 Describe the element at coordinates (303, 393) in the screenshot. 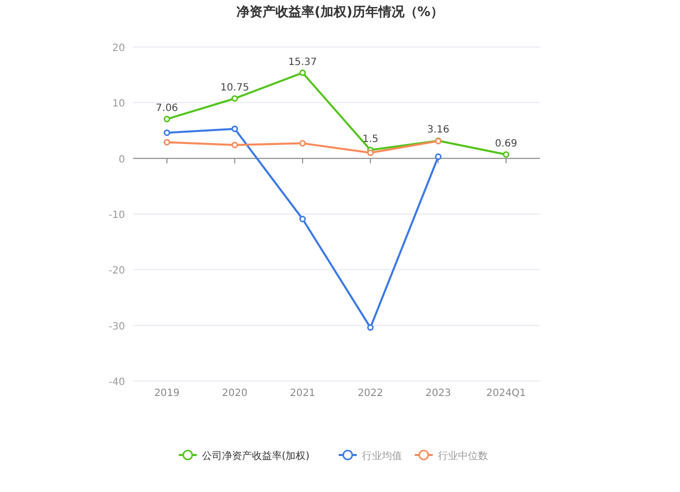

I see `x-tick-label: 2021` at that location.